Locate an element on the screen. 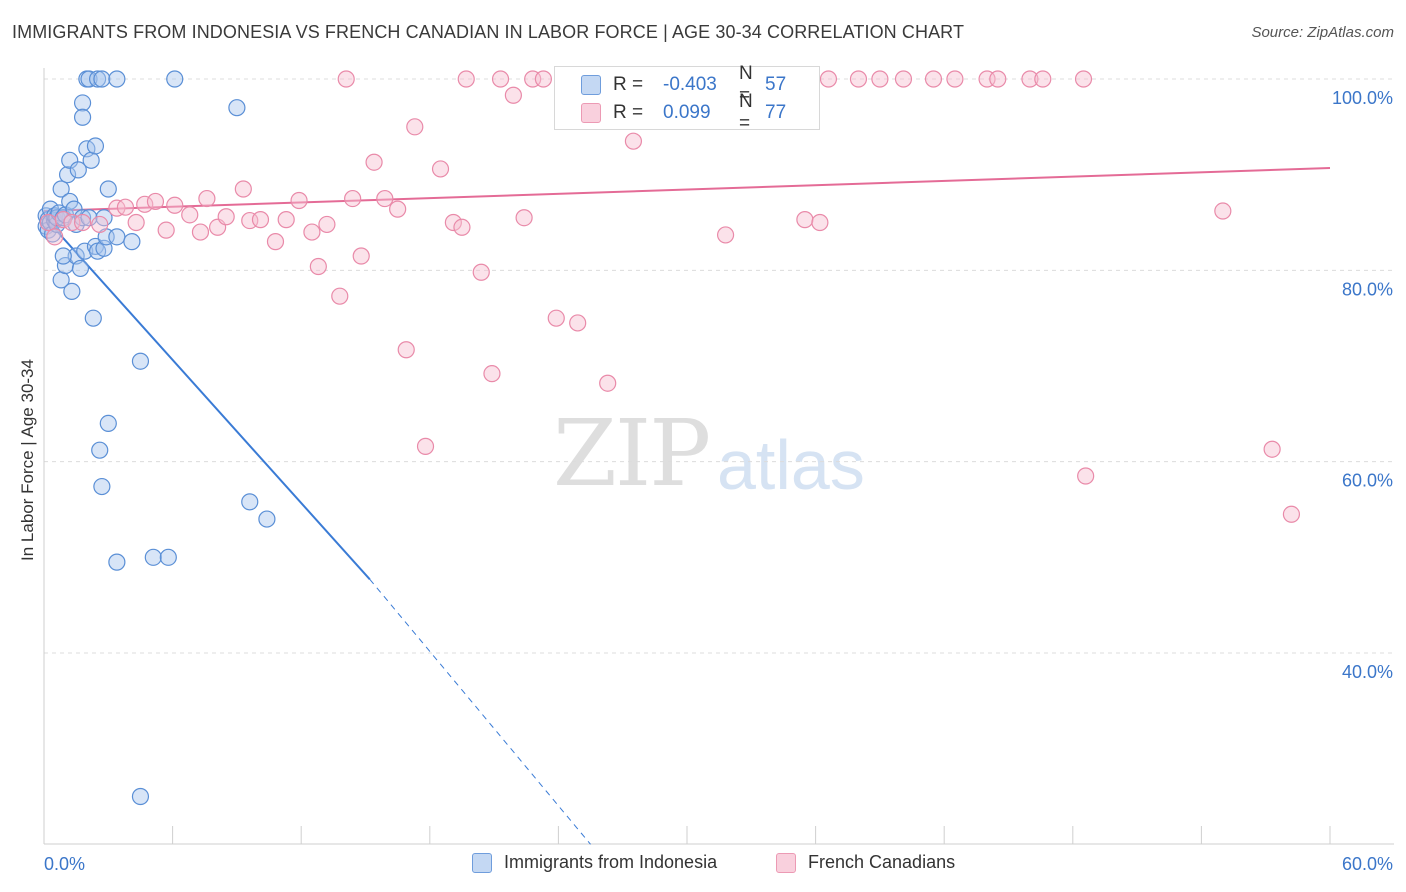 The image size is (1406, 892). stats-legend: R = -0.403 N = 57 R = 0.099 N = 77 is located at coordinates (687, 98).